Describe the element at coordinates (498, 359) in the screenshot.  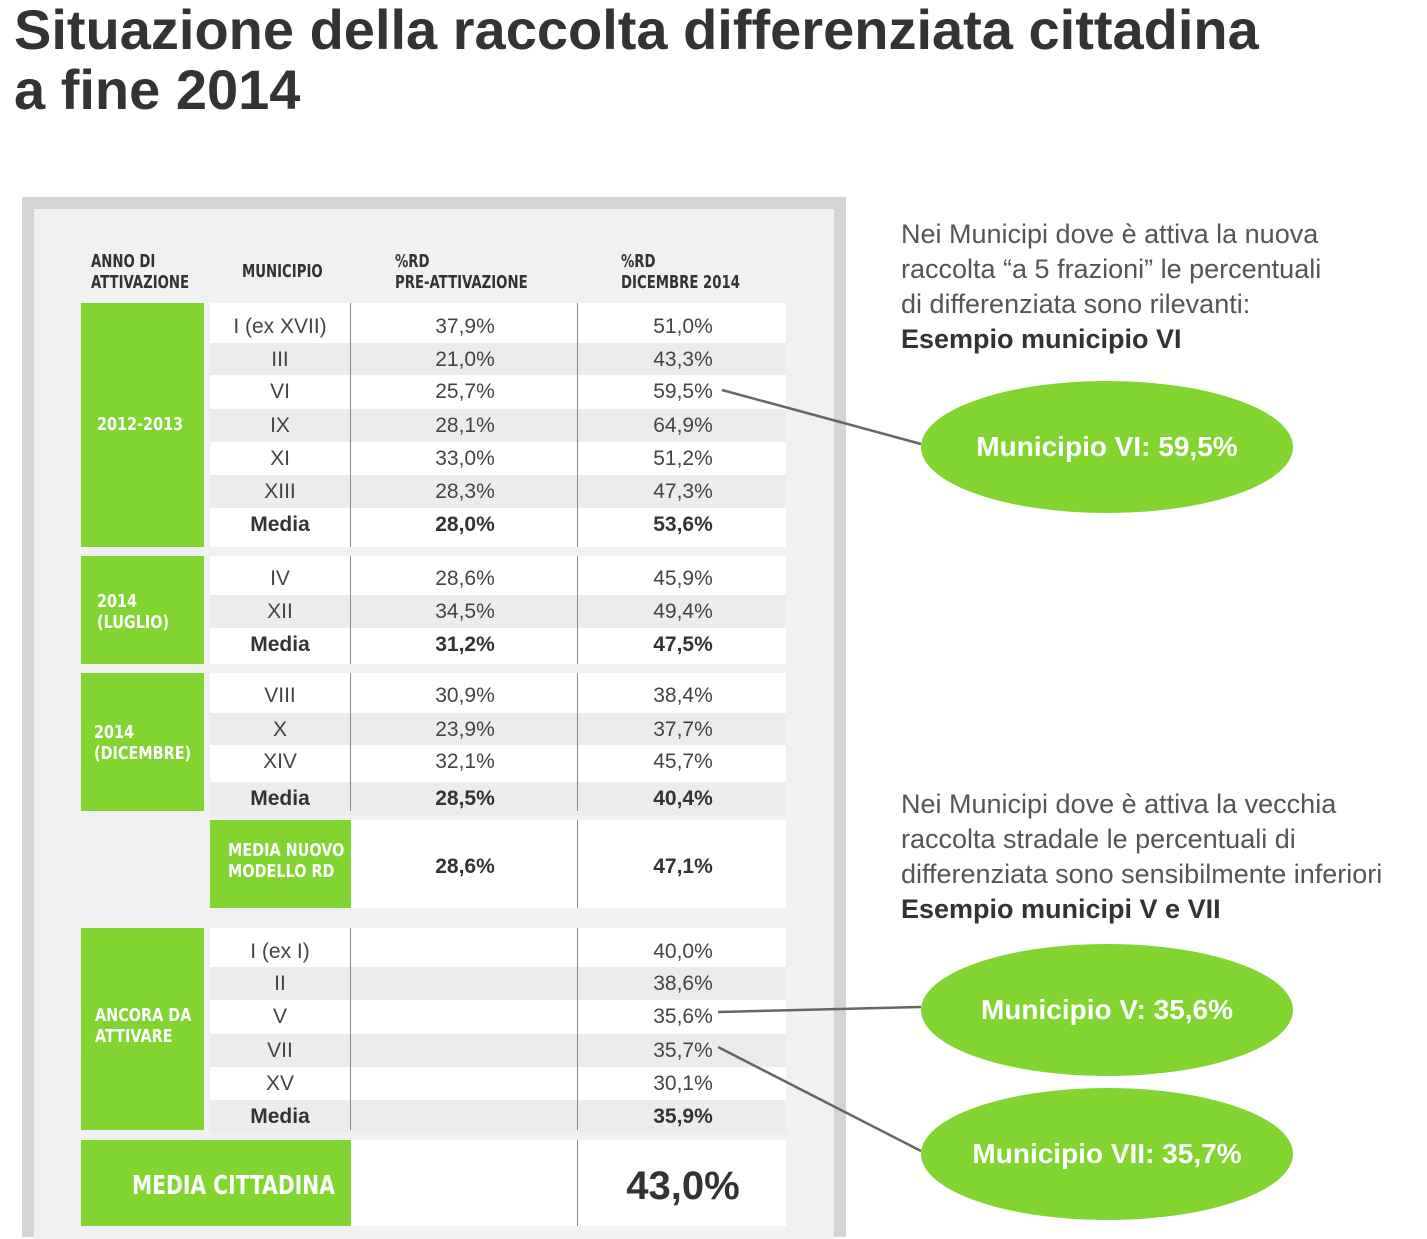
I see `table-row: III 21,0% 43,3%` at that location.